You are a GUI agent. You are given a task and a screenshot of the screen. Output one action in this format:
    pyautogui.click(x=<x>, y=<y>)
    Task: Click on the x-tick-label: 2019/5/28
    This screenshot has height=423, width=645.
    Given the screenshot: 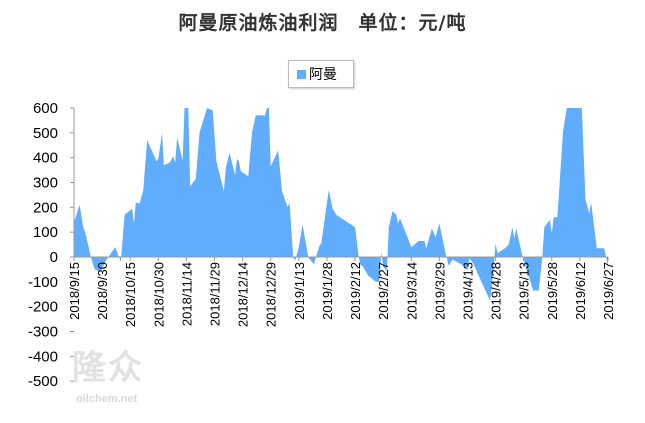 What is the action you would take?
    pyautogui.click(x=552, y=291)
    